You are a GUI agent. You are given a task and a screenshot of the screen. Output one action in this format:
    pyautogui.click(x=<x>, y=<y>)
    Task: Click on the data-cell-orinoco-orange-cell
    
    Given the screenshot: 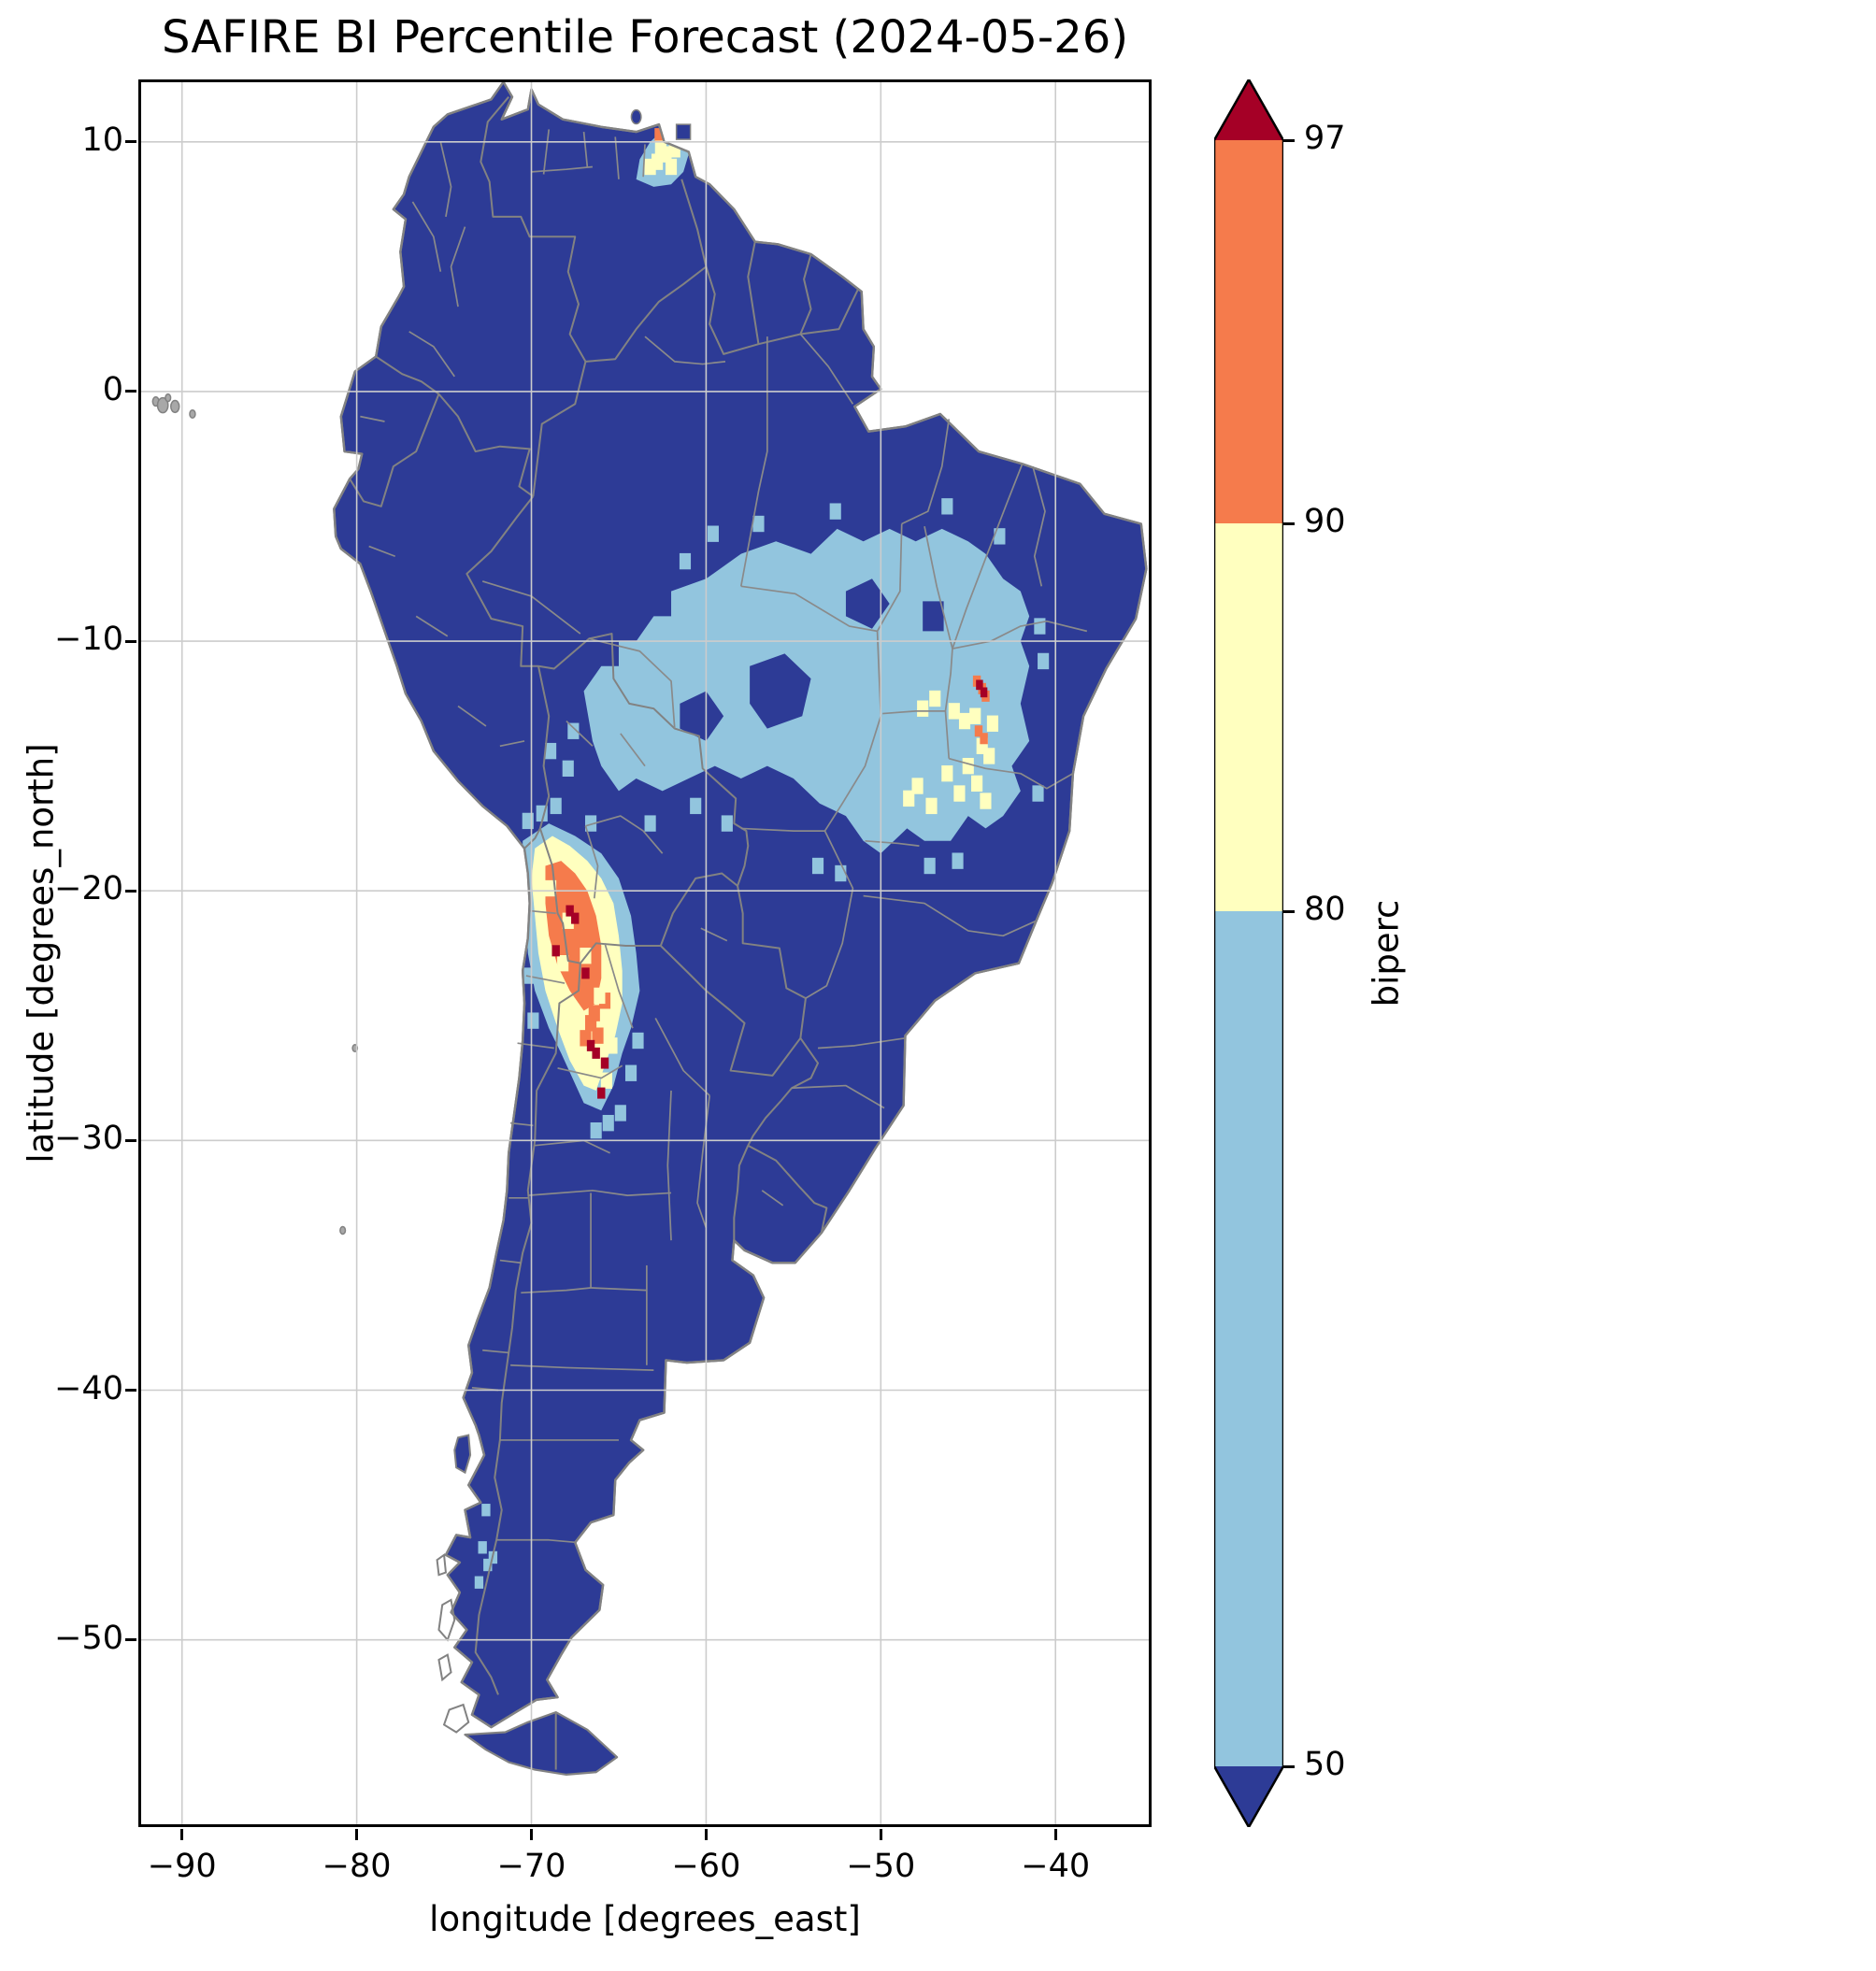 What is the action you would take?
    pyautogui.click(x=659, y=134)
    